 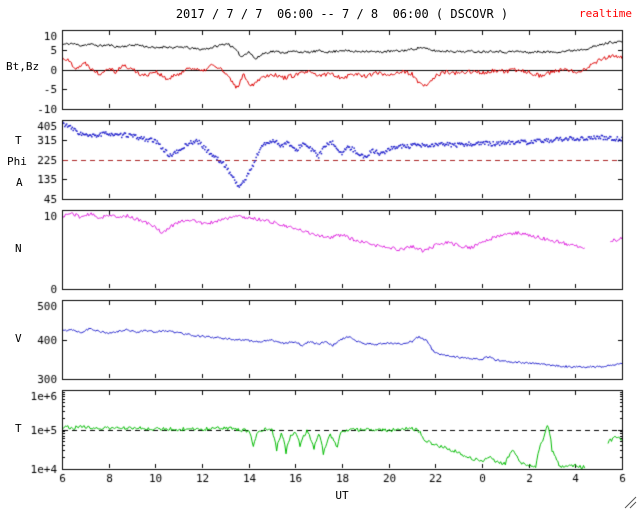 What do you see at coordinates (342, 495) in the screenshot?
I see `x-axis-label: UT` at bounding box center [342, 495].